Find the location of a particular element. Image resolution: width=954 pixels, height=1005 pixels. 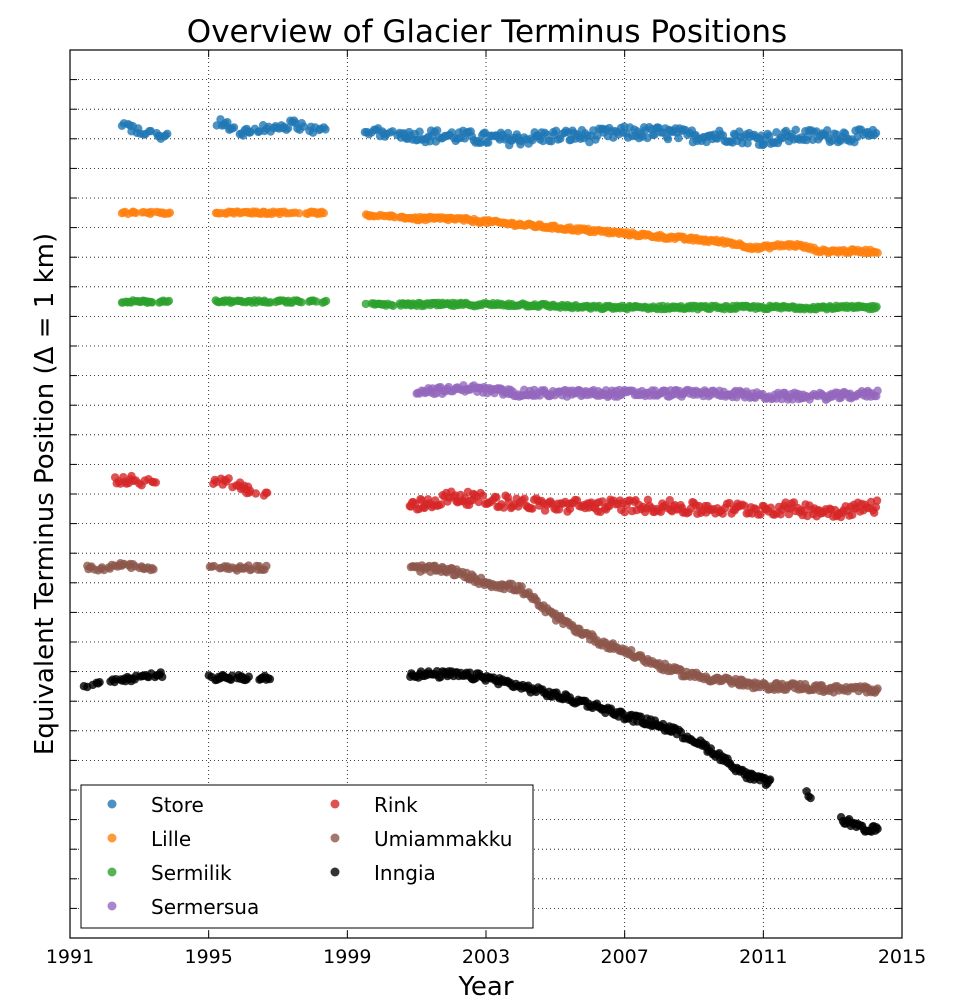

legend-marker-sermersua is located at coordinates (112, 906).